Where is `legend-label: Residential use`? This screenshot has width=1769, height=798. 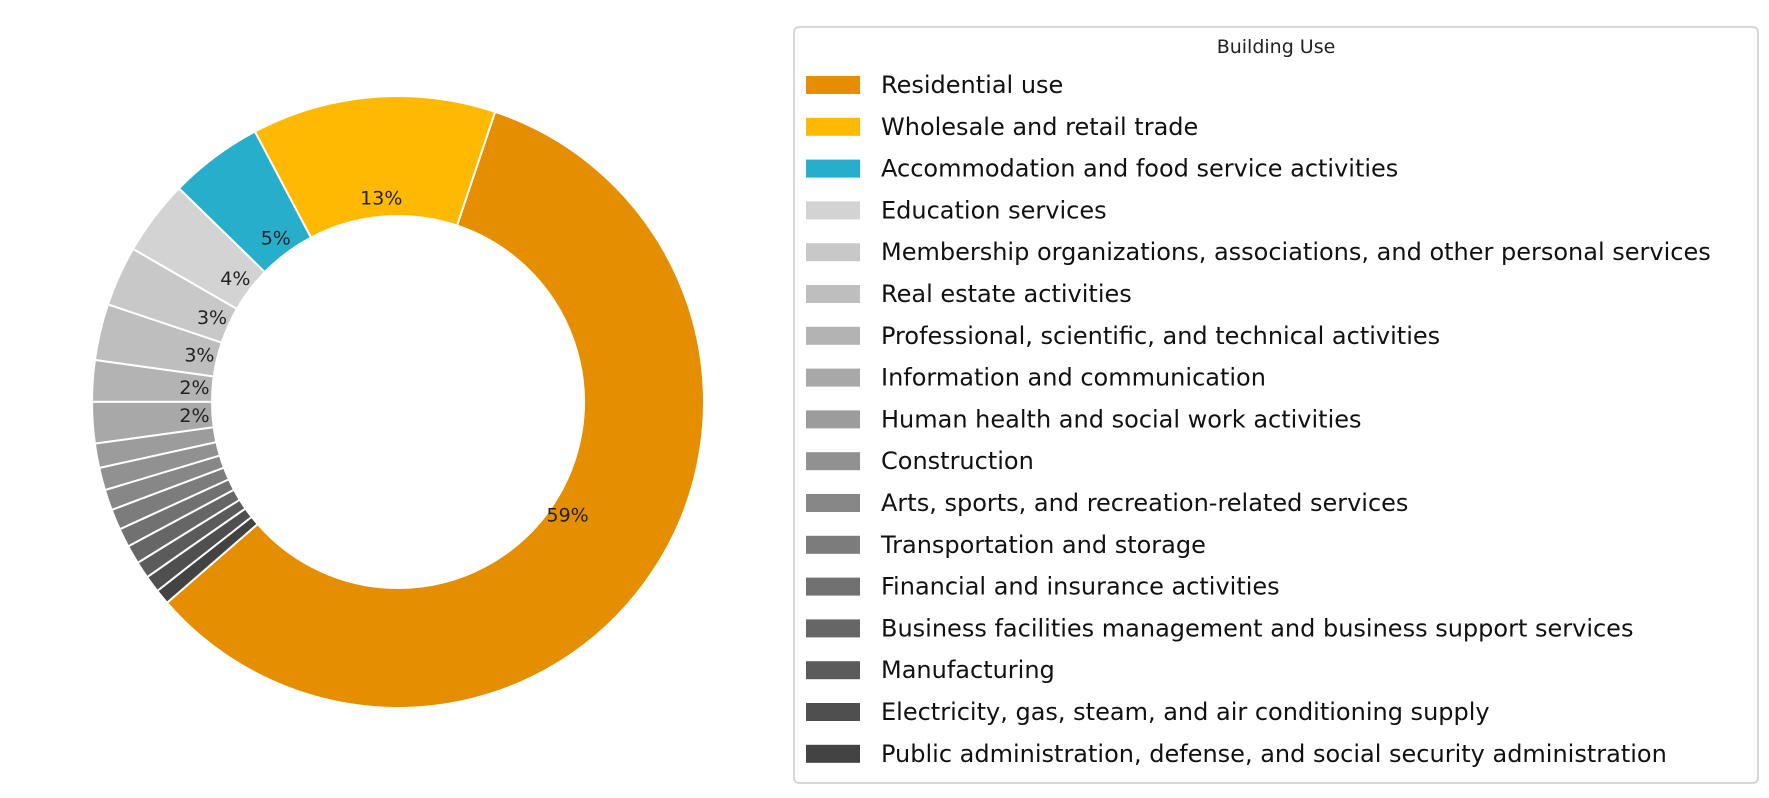
legend-label: Residential use is located at coordinates (972, 85).